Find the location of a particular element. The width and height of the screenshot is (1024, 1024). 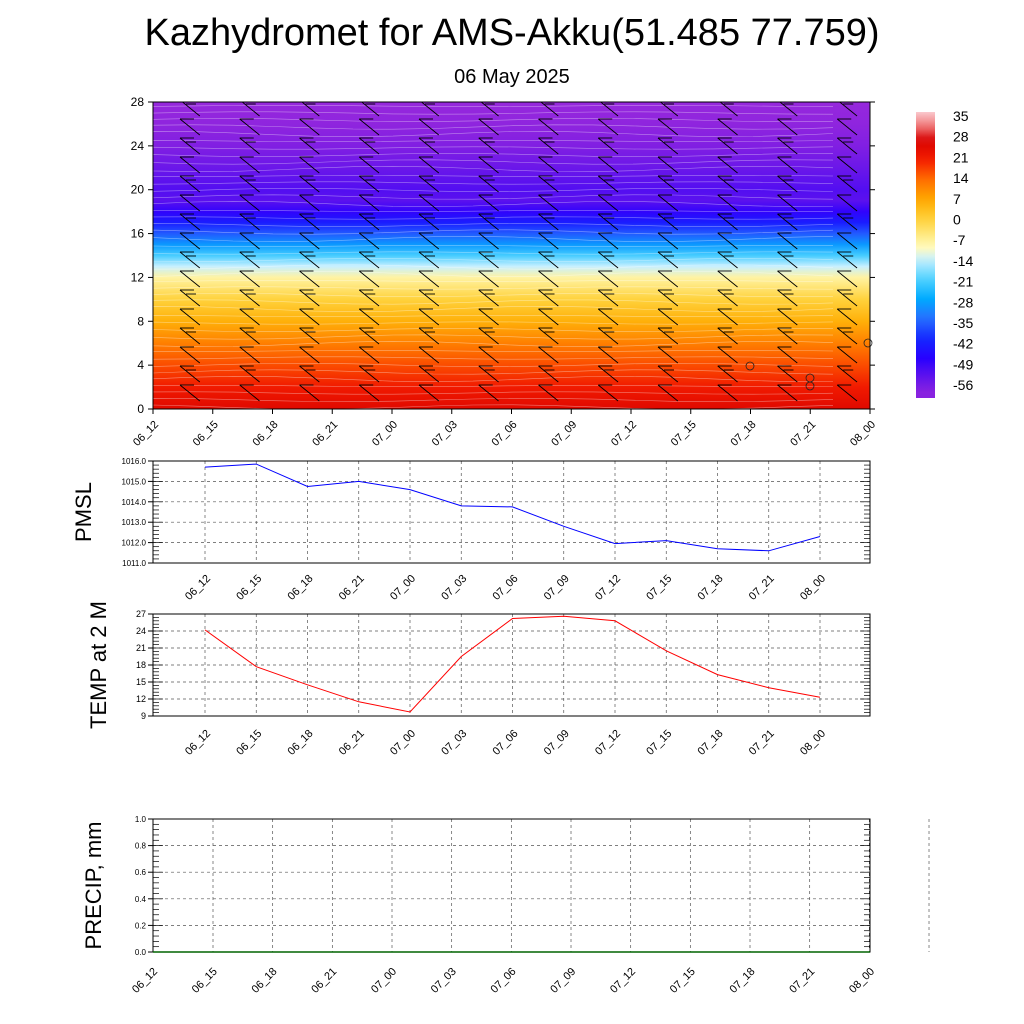

y-tick-label: 1013.0 is located at coordinates (134, 522).